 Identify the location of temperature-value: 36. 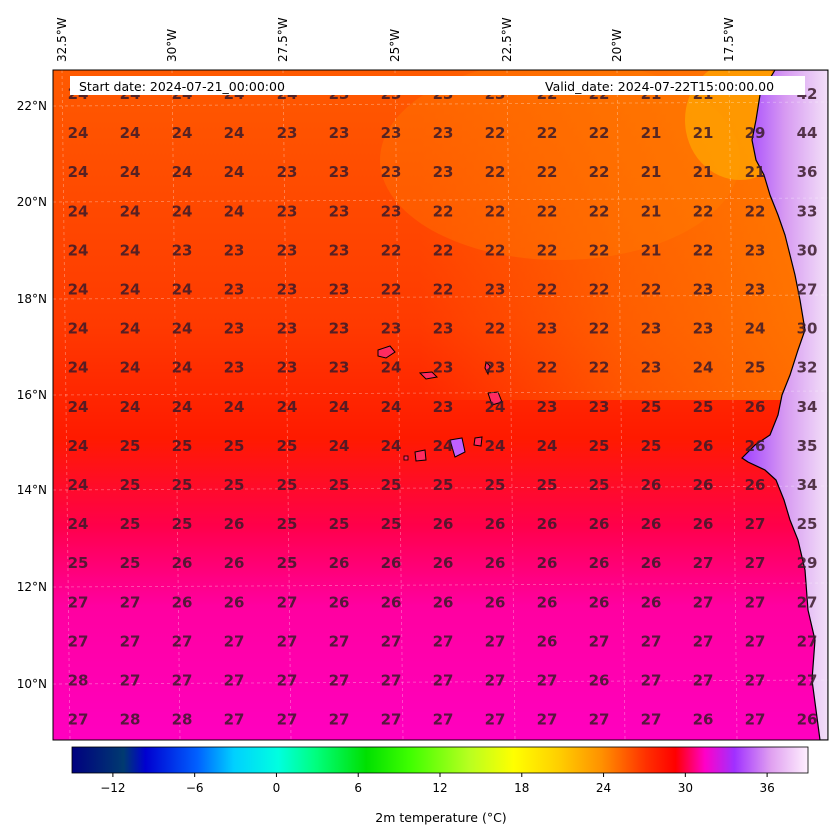
(807, 172).